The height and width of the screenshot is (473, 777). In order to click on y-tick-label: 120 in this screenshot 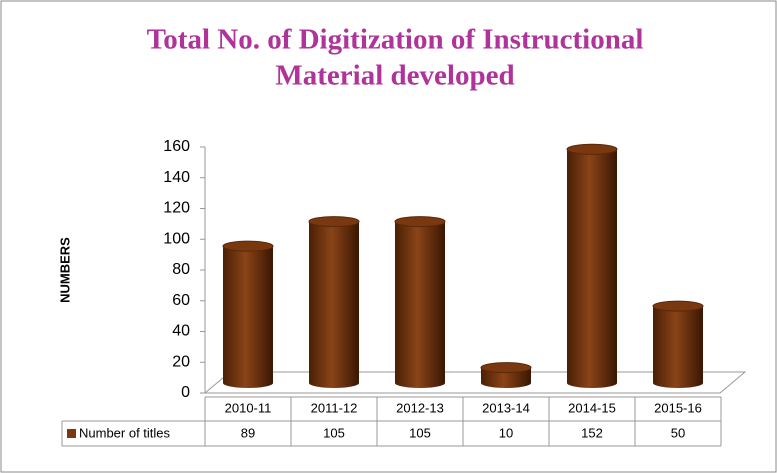, I will do `click(176, 208)`.